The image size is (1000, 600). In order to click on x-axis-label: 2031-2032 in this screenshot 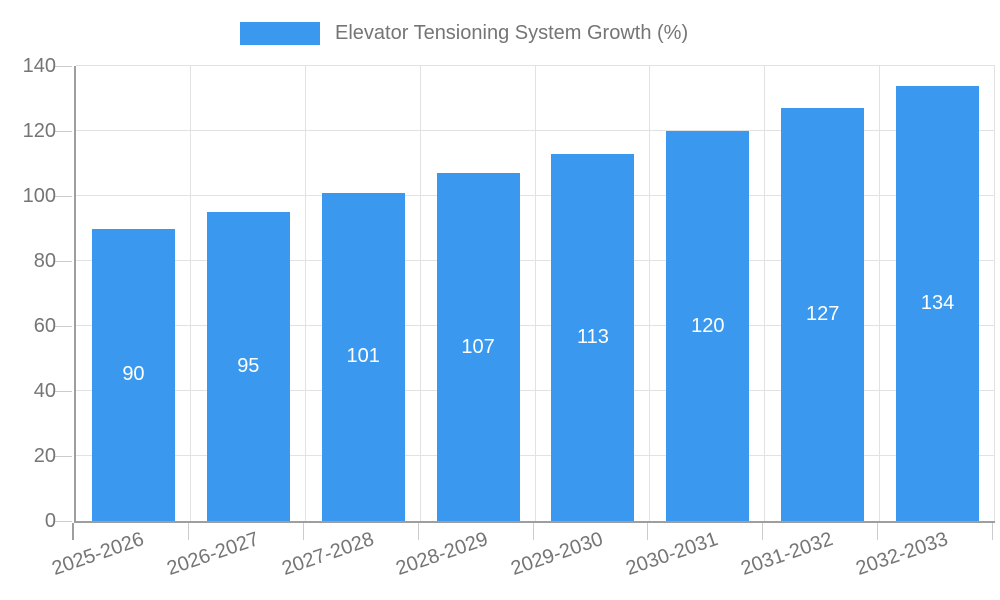, I will do `click(787, 554)`.